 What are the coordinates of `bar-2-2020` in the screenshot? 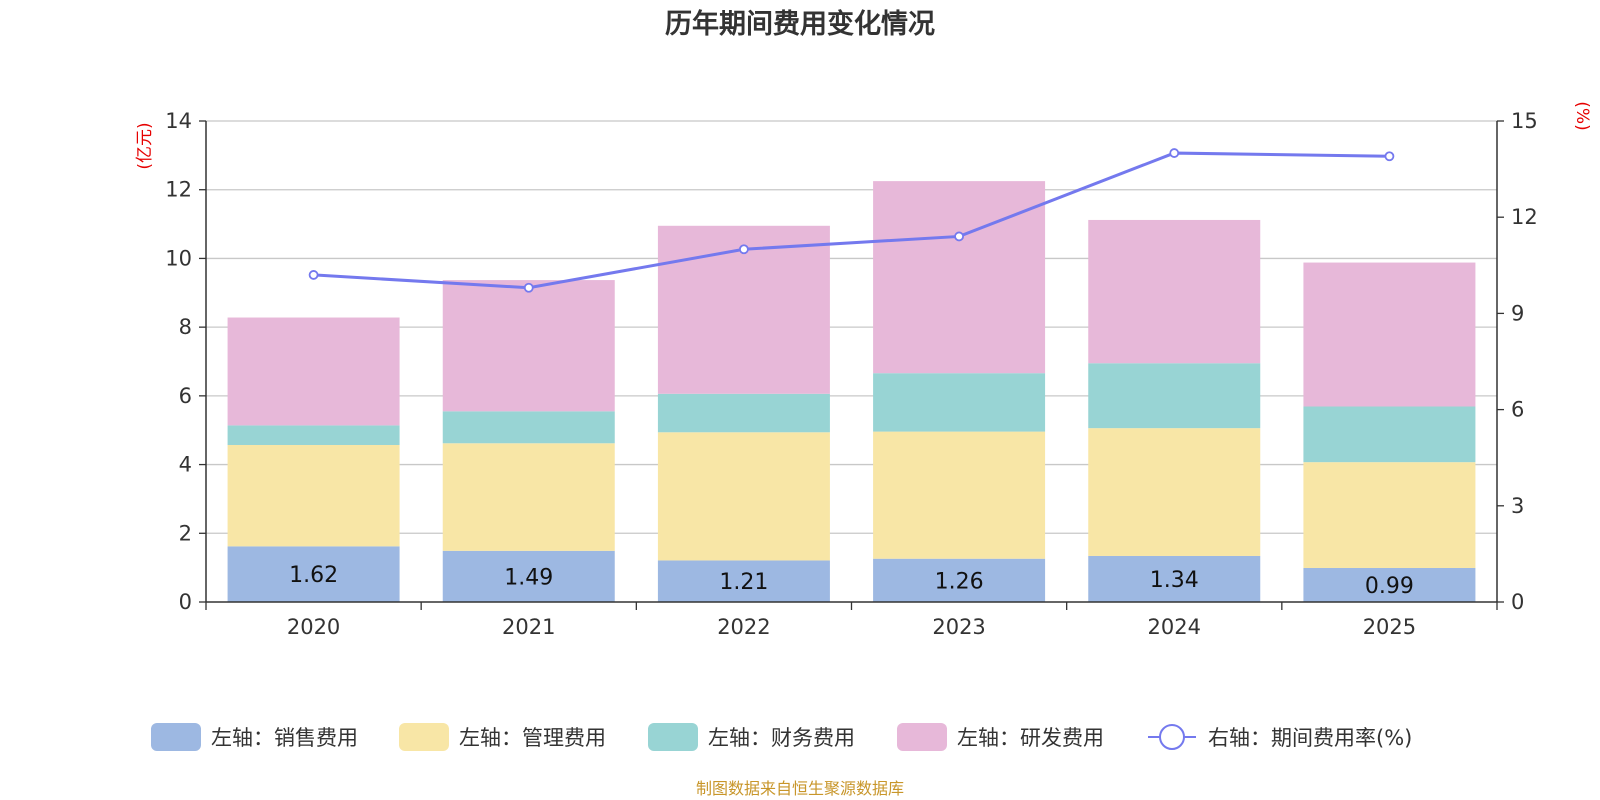 It's located at (313, 435).